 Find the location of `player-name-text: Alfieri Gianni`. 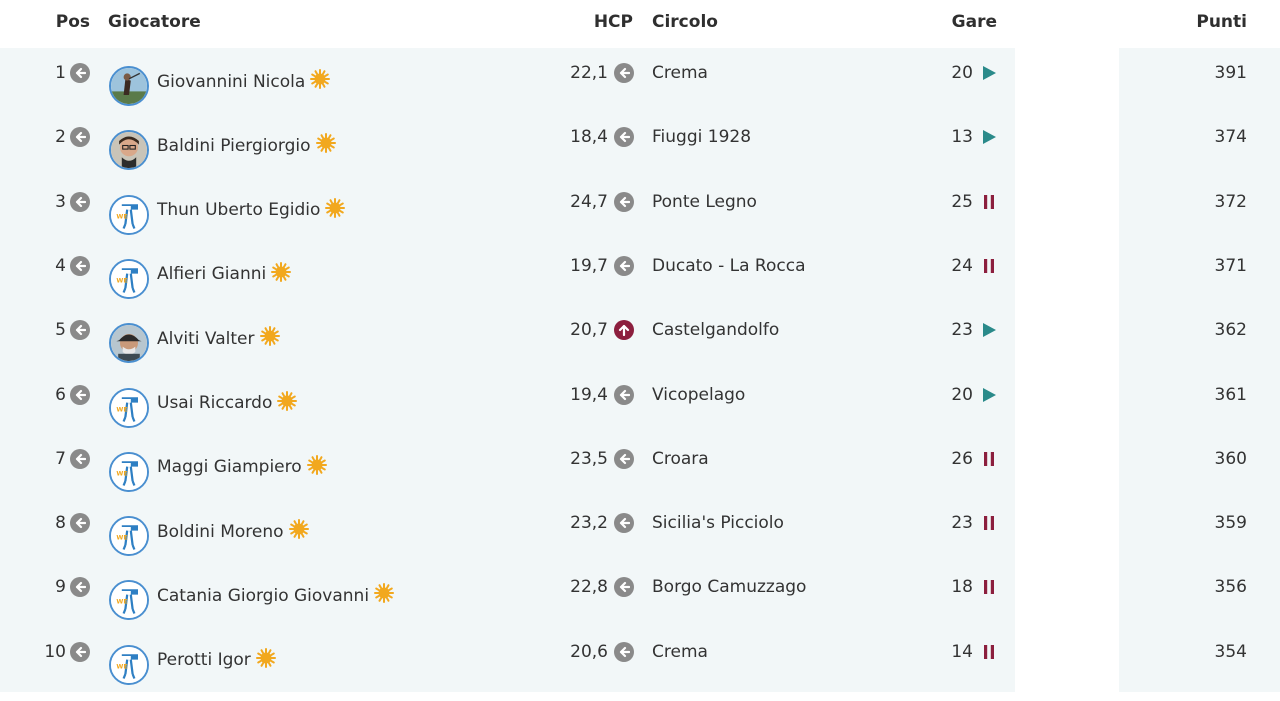

player-name-text: Alfieri Gianni is located at coordinates (212, 274).